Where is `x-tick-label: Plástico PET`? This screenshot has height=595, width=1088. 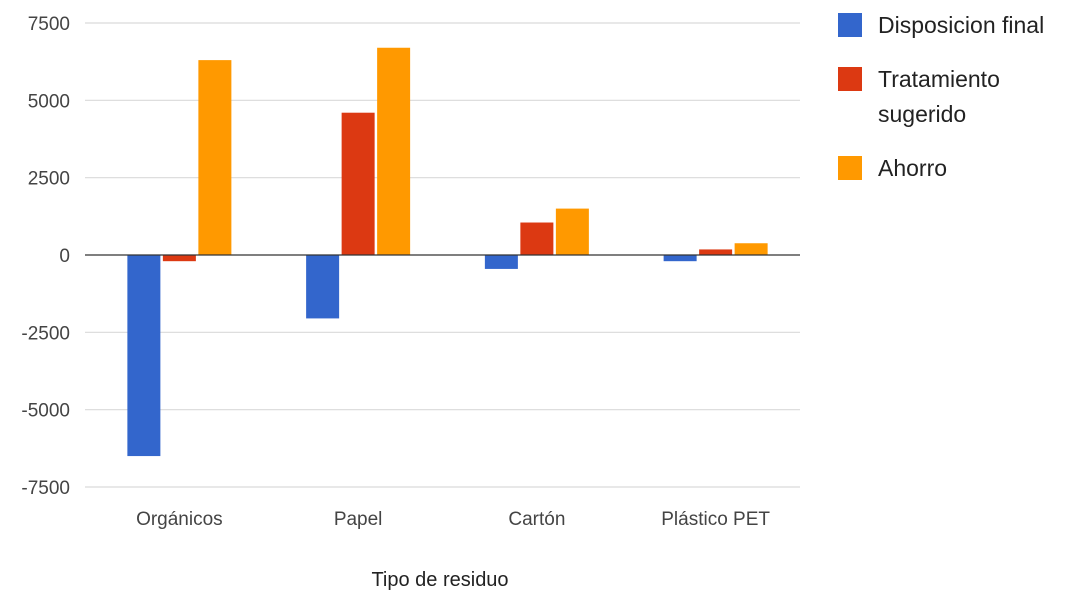
x-tick-label: Plástico PET is located at coordinates (715, 519).